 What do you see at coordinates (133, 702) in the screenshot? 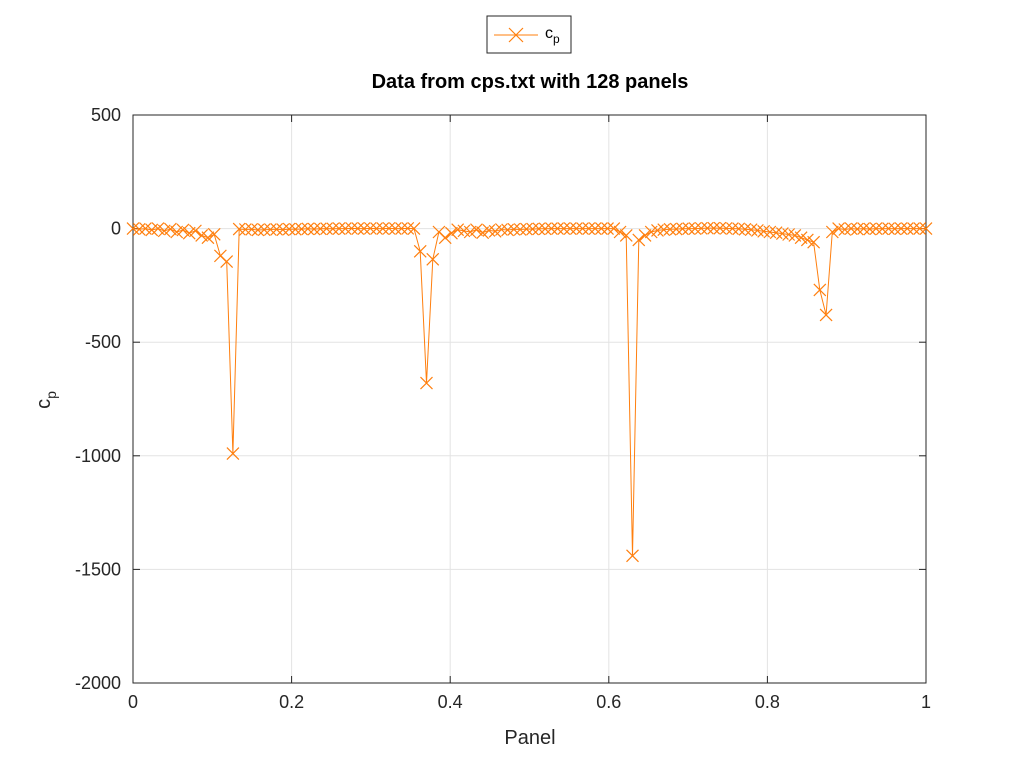
I see `x-tick-label: 0` at bounding box center [133, 702].